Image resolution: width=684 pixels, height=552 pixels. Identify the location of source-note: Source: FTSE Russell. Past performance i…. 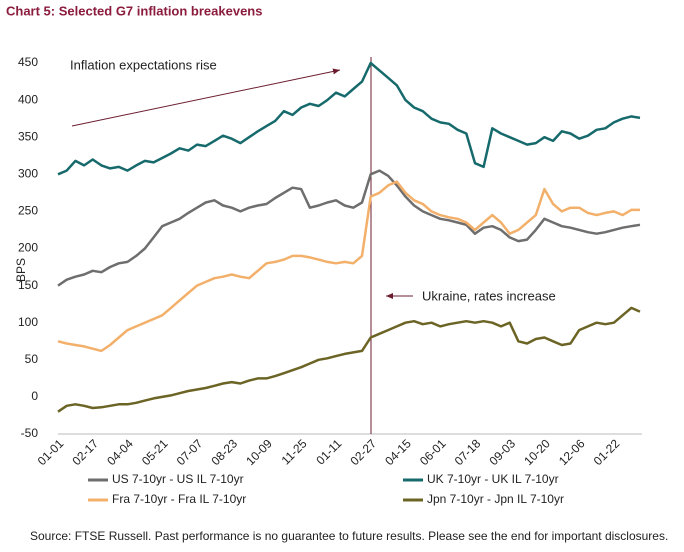
(349, 536).